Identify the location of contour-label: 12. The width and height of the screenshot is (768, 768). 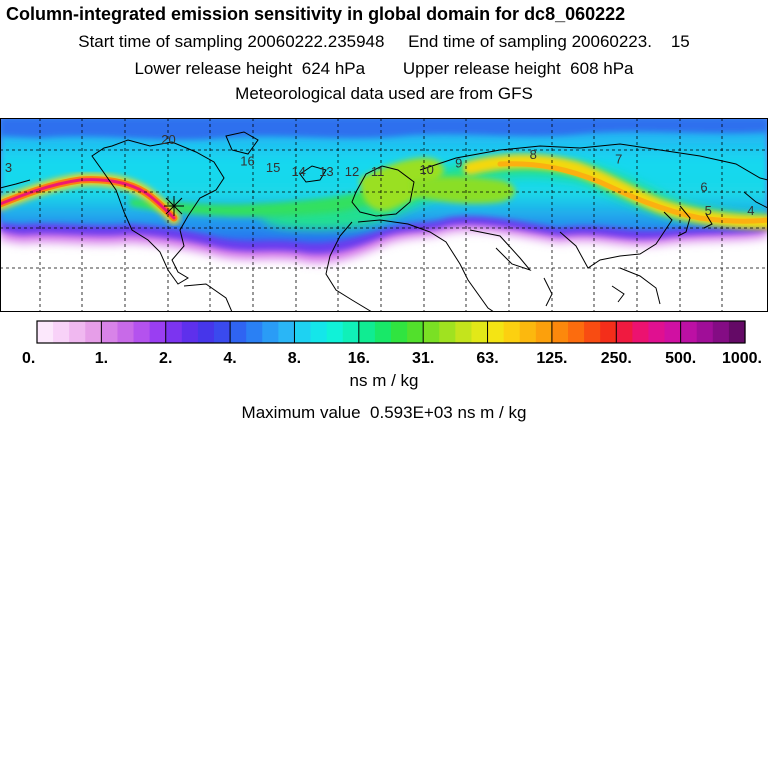
(352, 171).